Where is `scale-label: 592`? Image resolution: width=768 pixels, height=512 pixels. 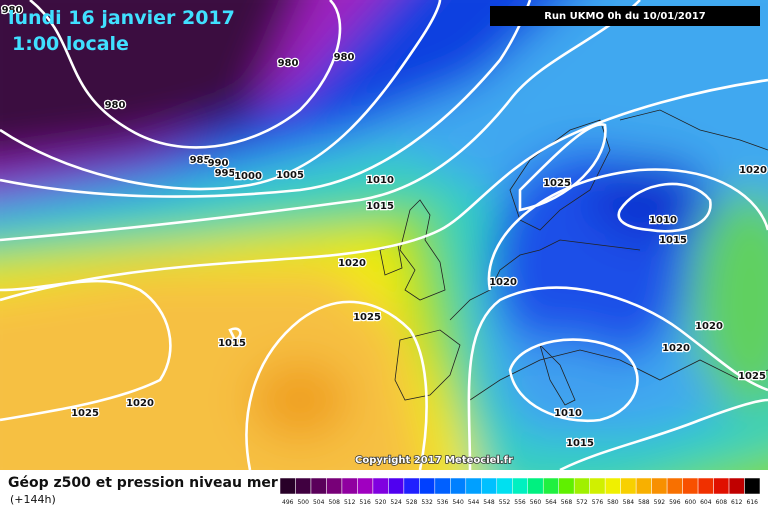
scale-label: 592 is located at coordinates (660, 502).